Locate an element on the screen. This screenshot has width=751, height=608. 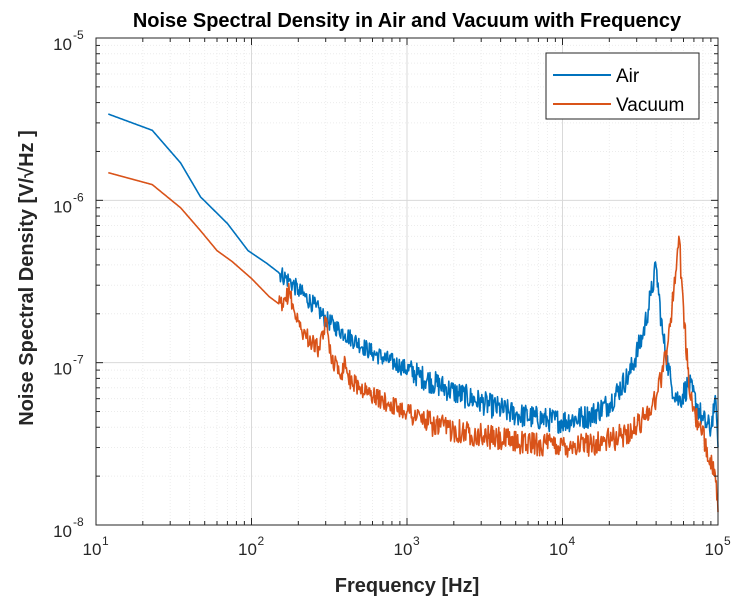
x-tick-label: 10 1 is located at coordinates (96, 546).